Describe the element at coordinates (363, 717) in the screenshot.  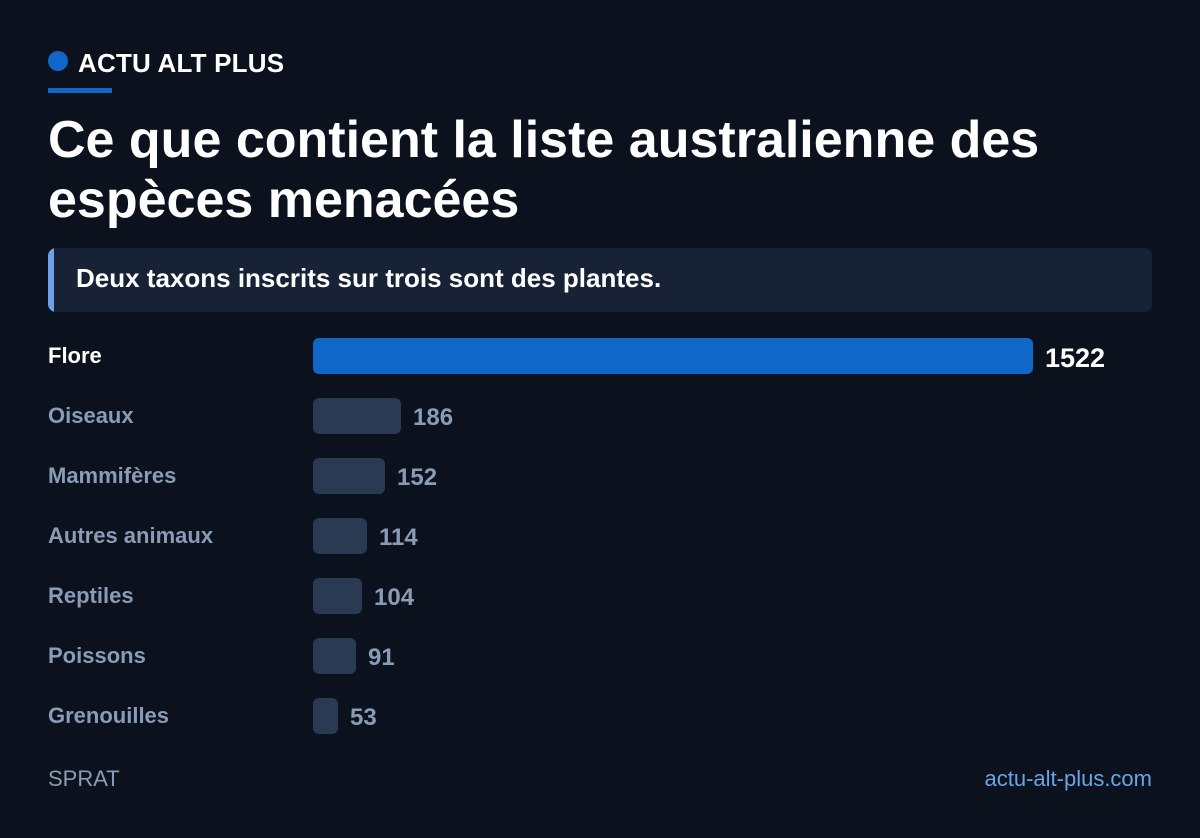
I see `value-label: 53` at that location.